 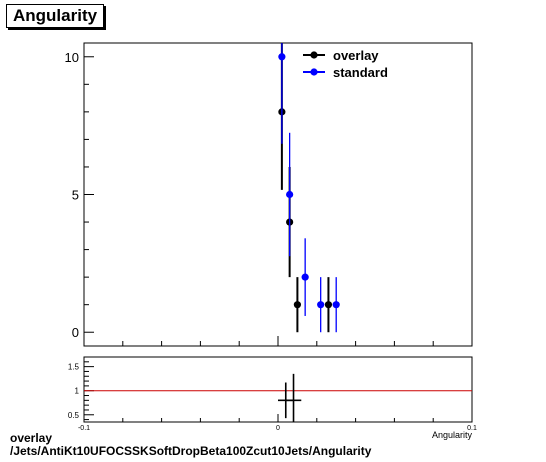 I want to click on ratio-plot-frame, so click(x=278, y=389).